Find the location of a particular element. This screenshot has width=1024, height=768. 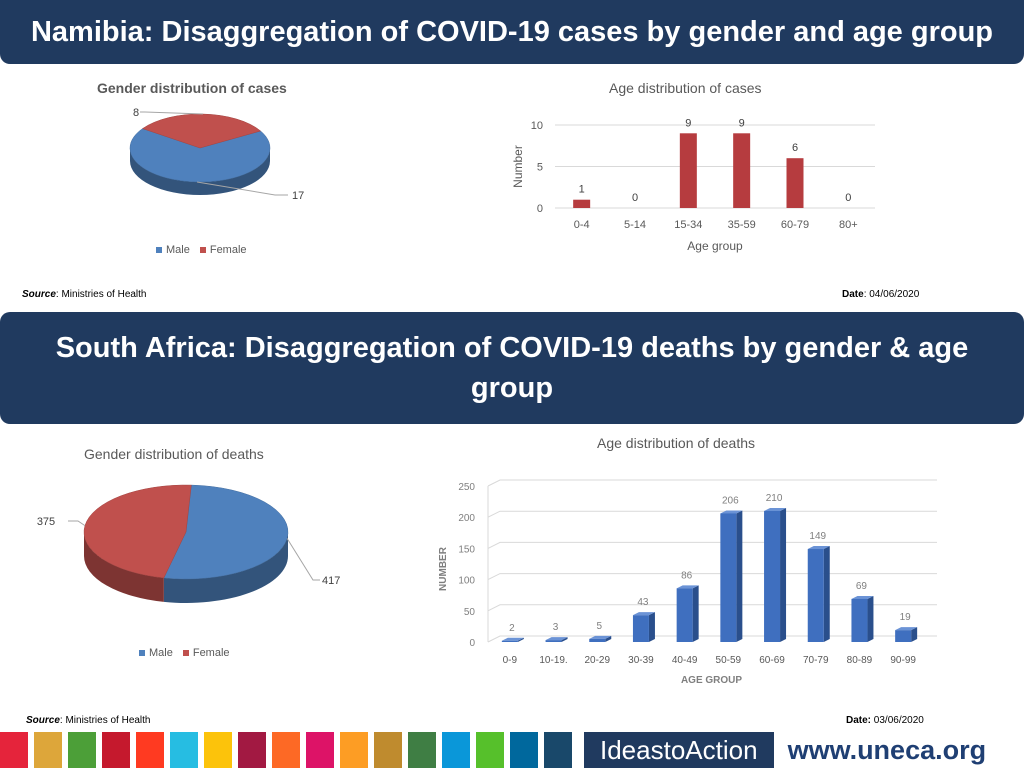

pie-data-label-female: 375 is located at coordinates (46, 522).